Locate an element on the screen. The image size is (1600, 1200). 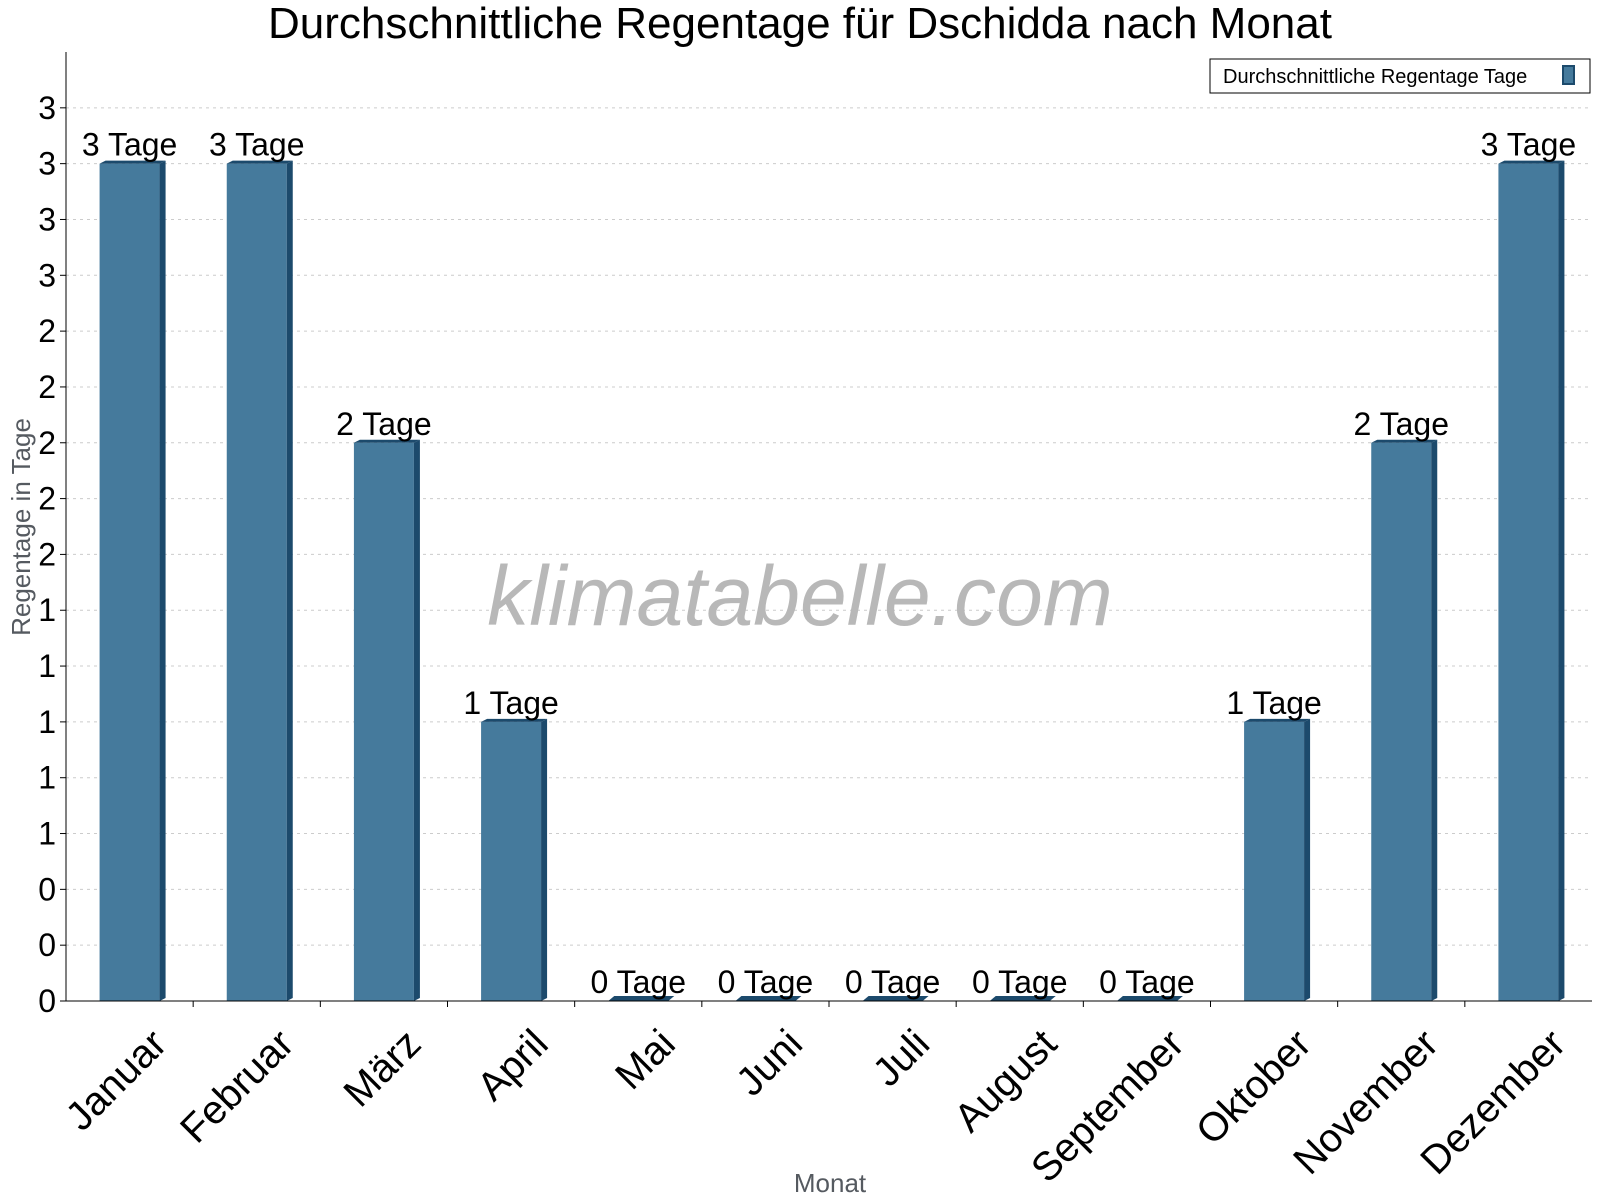
y-tick-labels: 0 0 0 1 1 1 1 1 2 2 2 2 2 3 3 3 3 is located at coordinates (47, 554).